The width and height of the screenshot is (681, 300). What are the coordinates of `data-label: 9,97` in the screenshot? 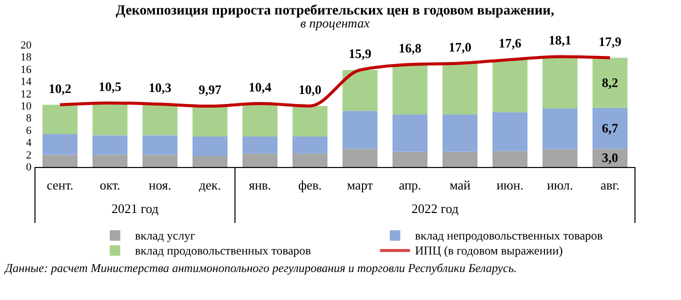 It's located at (210, 90).